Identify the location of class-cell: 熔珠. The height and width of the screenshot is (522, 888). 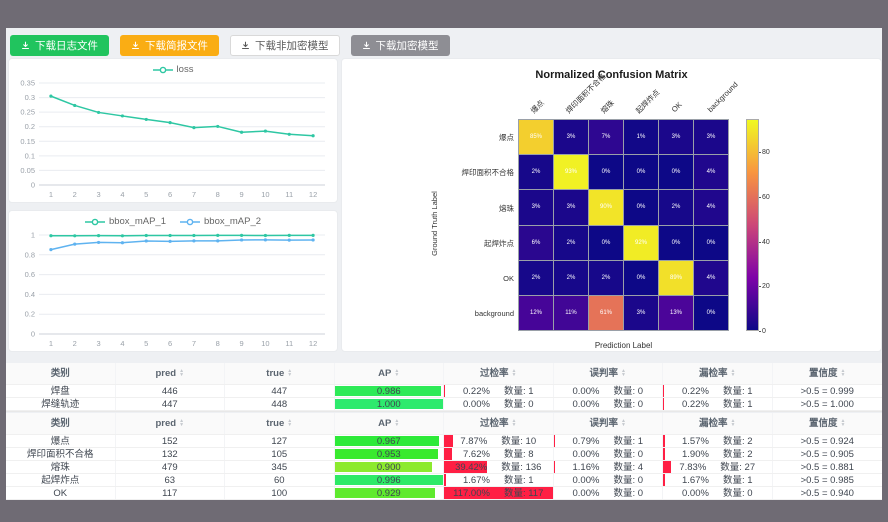
(61, 467).